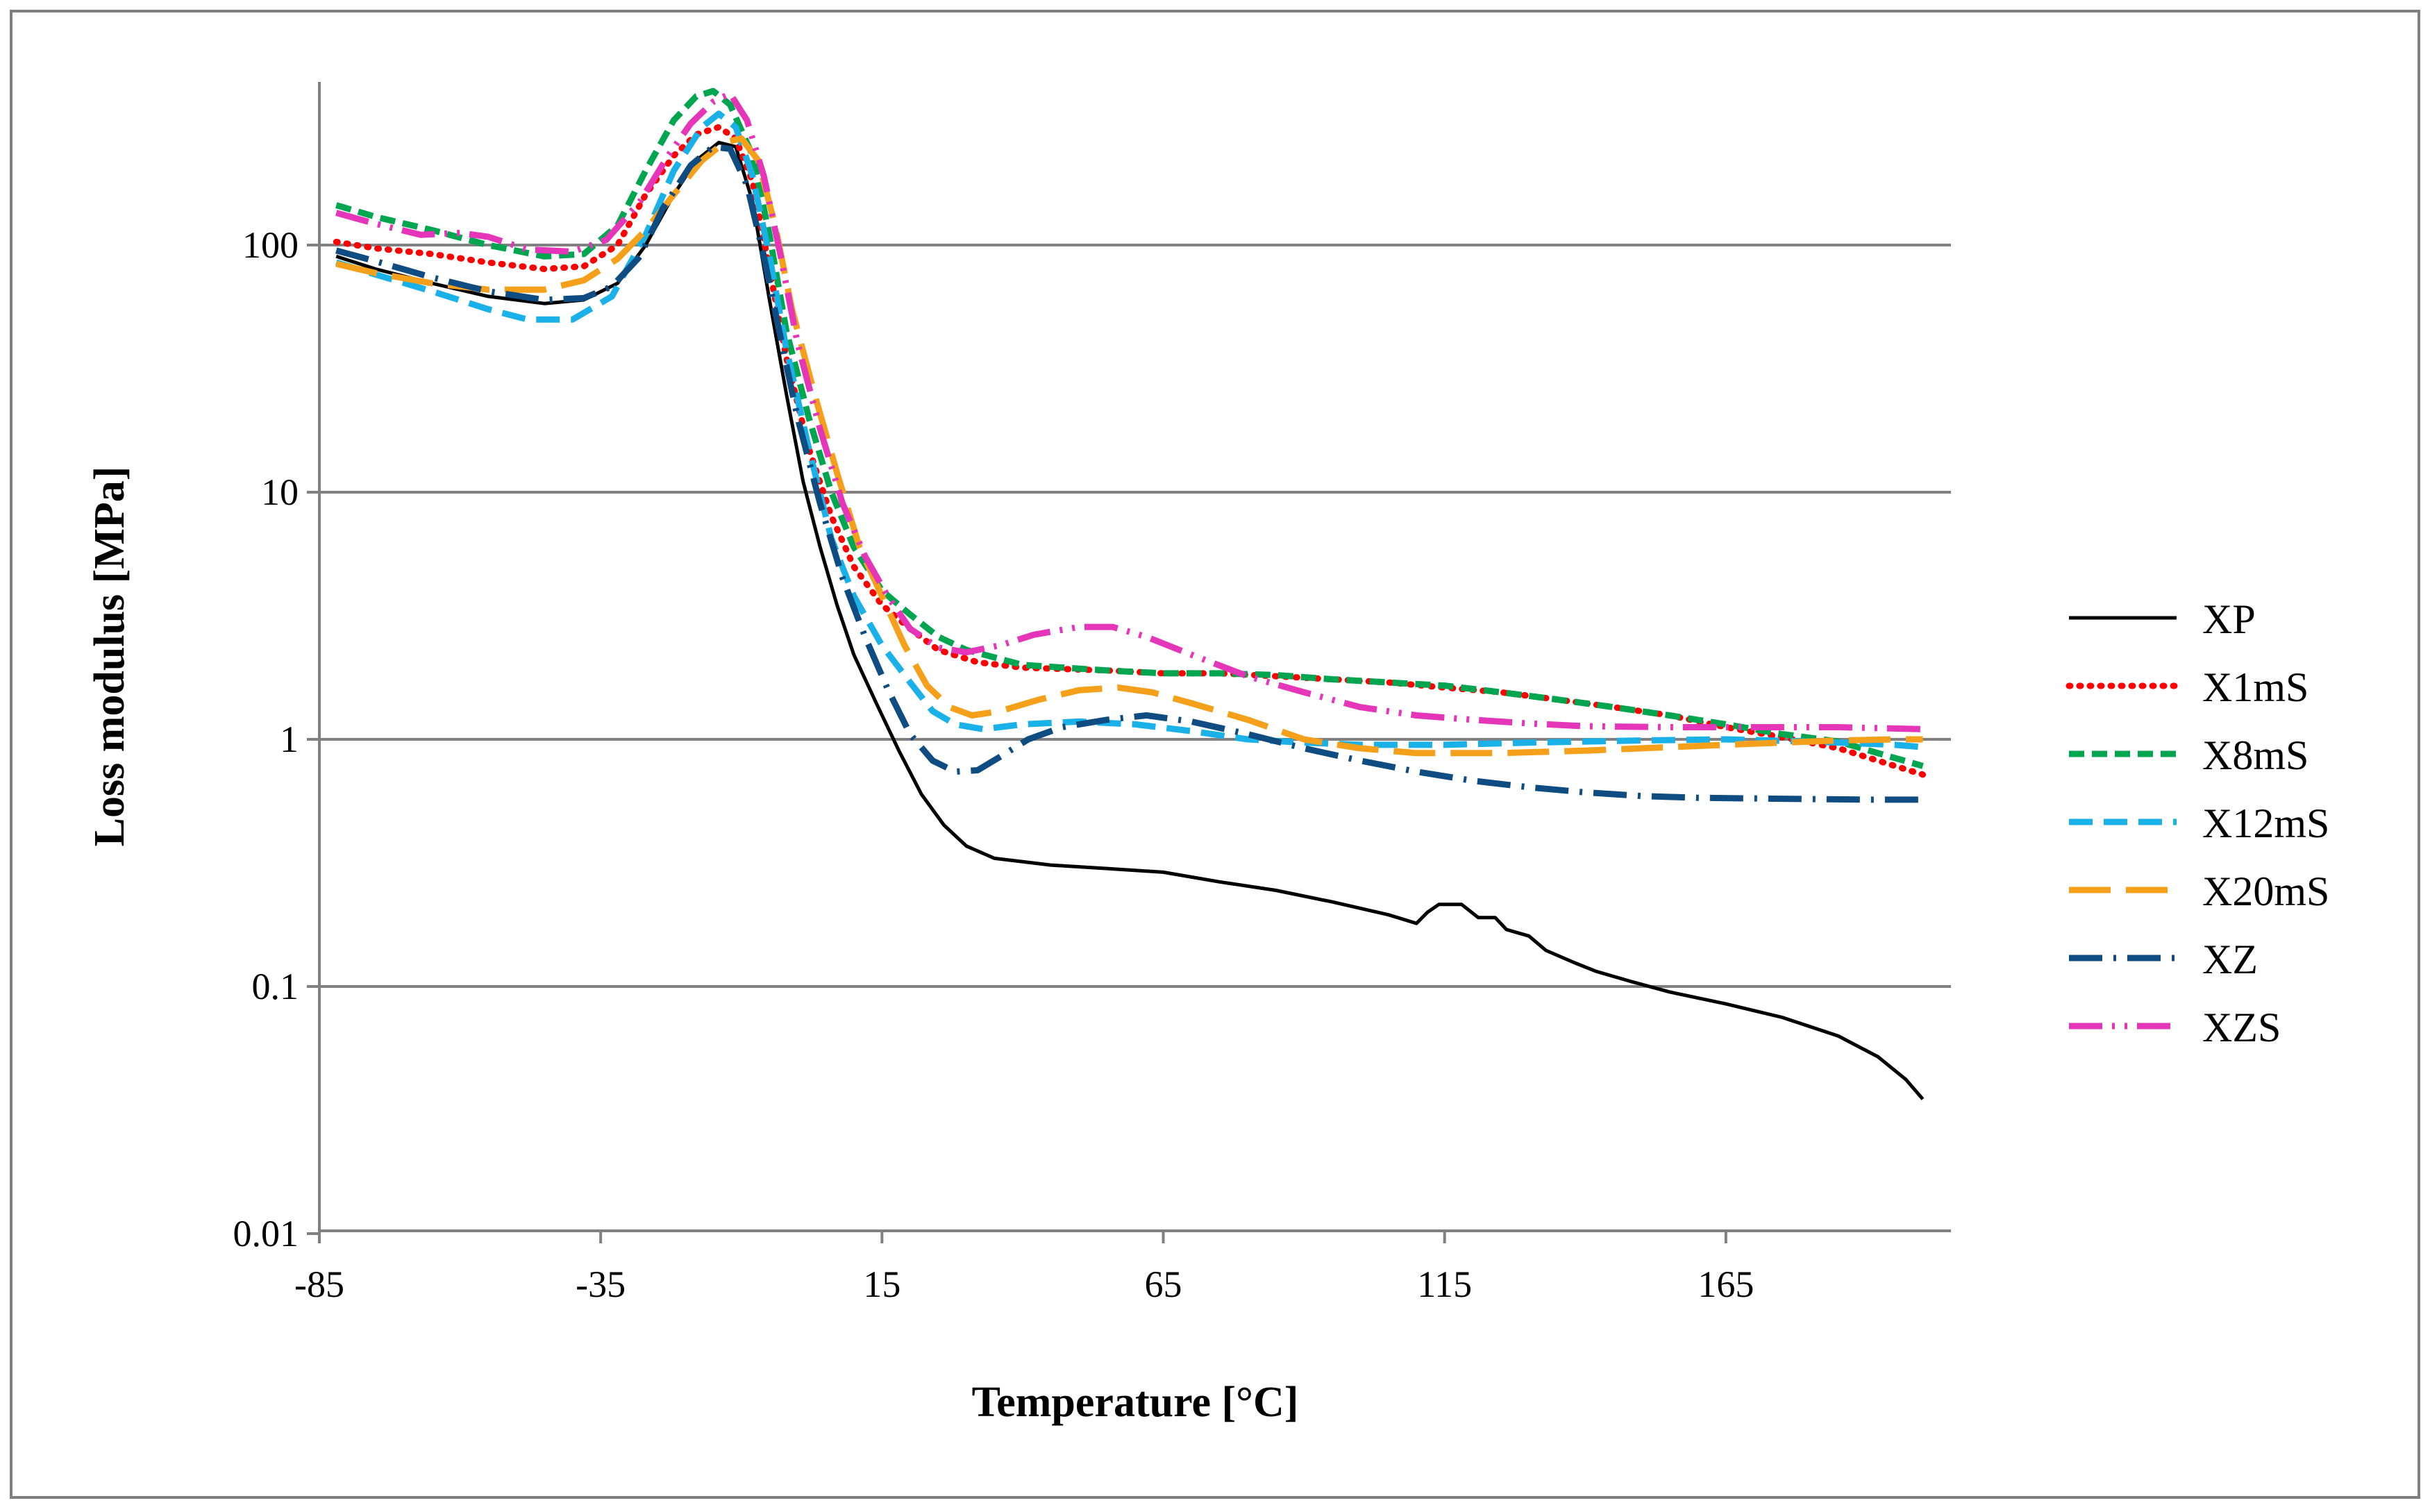 The image size is (2430, 1512). What do you see at coordinates (266, 739) in the screenshot?
I see `y-tick-labels: 0.01 0.1 1 10 100` at bounding box center [266, 739].